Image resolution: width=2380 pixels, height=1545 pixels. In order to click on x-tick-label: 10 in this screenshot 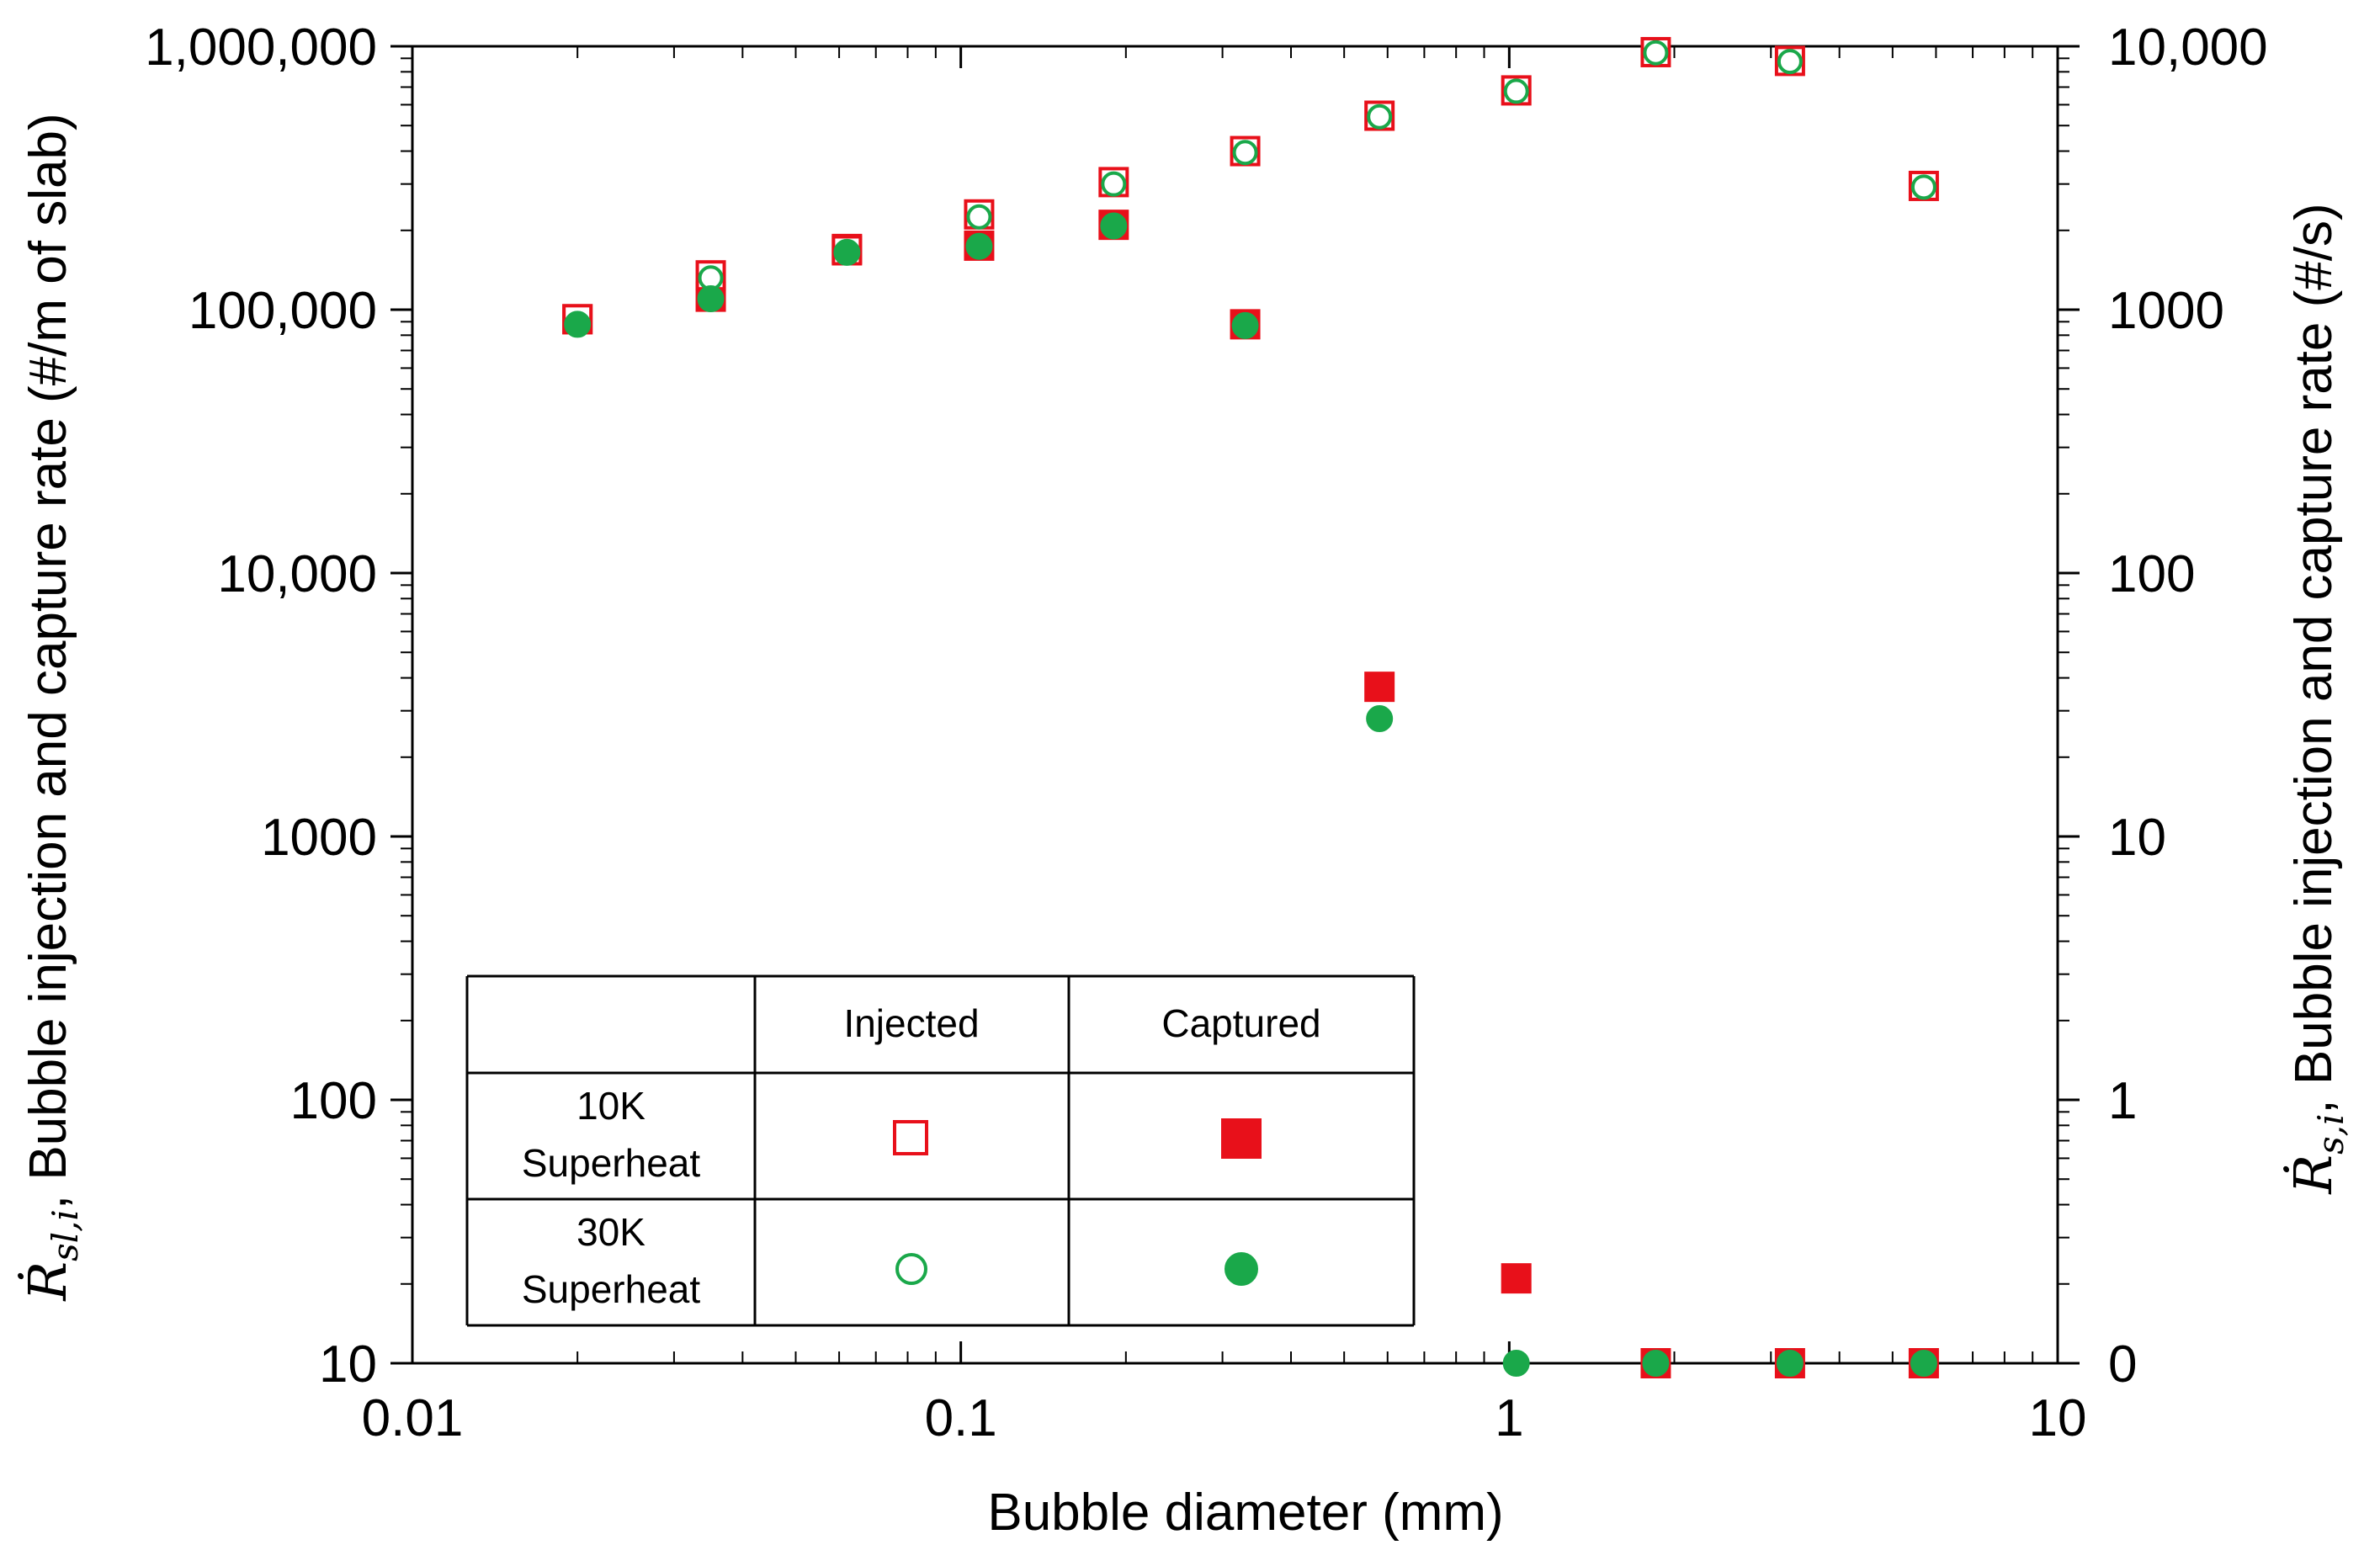, I will do `click(2058, 1418)`.